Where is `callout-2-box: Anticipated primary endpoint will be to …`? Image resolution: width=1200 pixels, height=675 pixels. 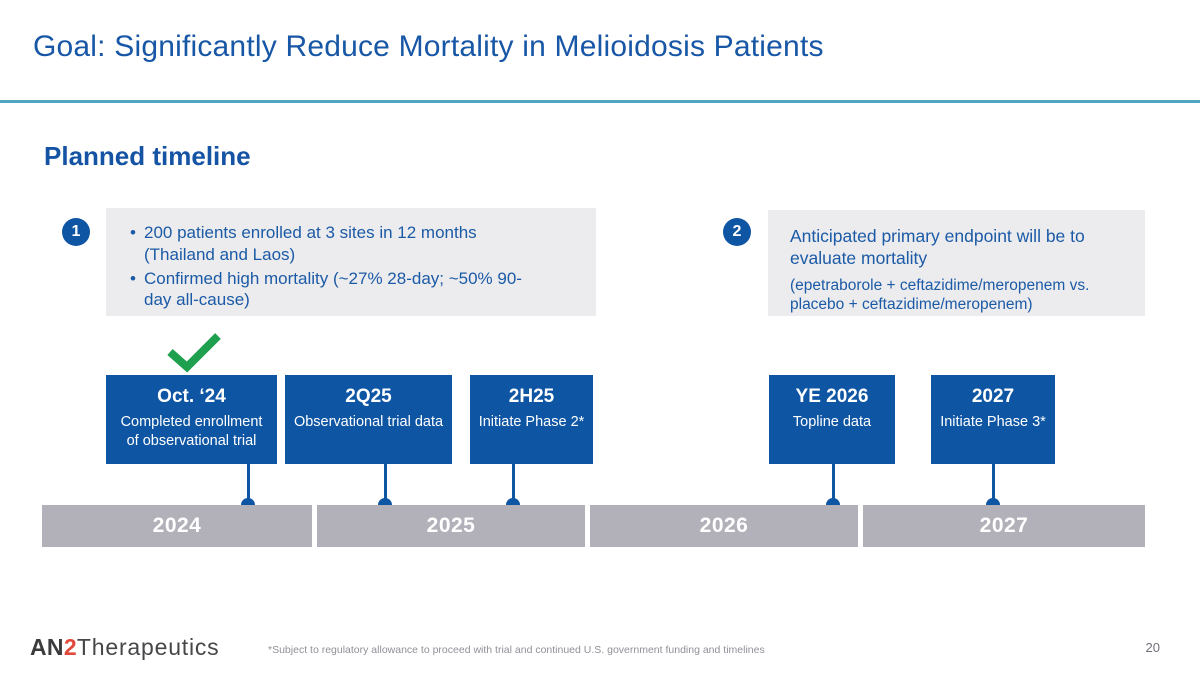 callout-2-box: Anticipated primary endpoint will be to … is located at coordinates (956, 263).